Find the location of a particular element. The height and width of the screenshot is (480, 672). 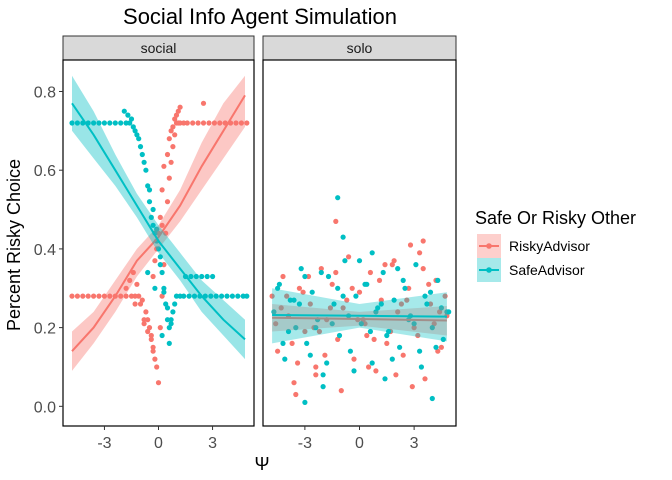

x-axis: -3 0 3 -3 0 3 is located at coordinates (258, 439).